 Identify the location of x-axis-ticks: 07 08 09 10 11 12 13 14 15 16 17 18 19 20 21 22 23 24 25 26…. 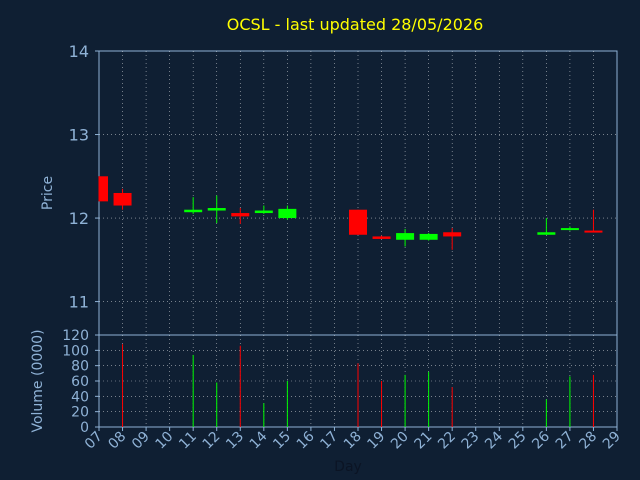
(353, 439).